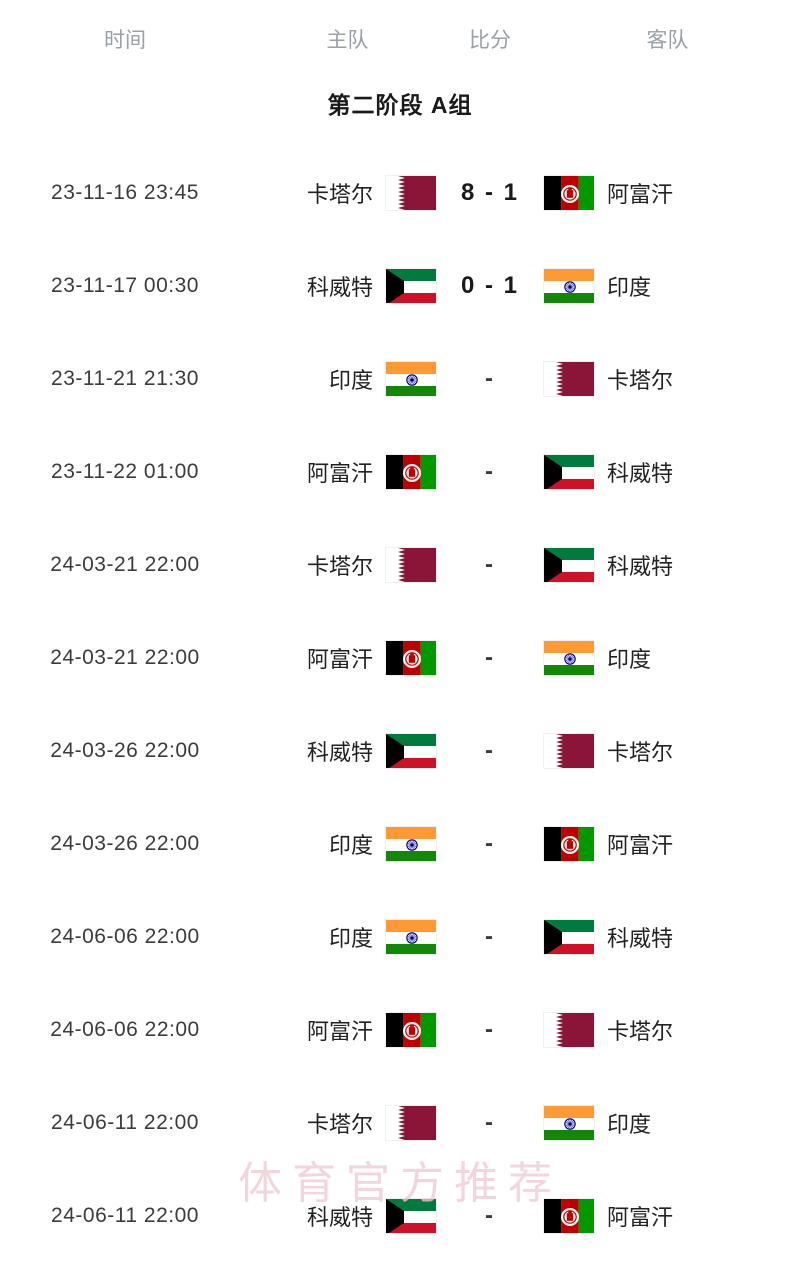  I want to click on home-team-name: 印度, so click(350, 380).